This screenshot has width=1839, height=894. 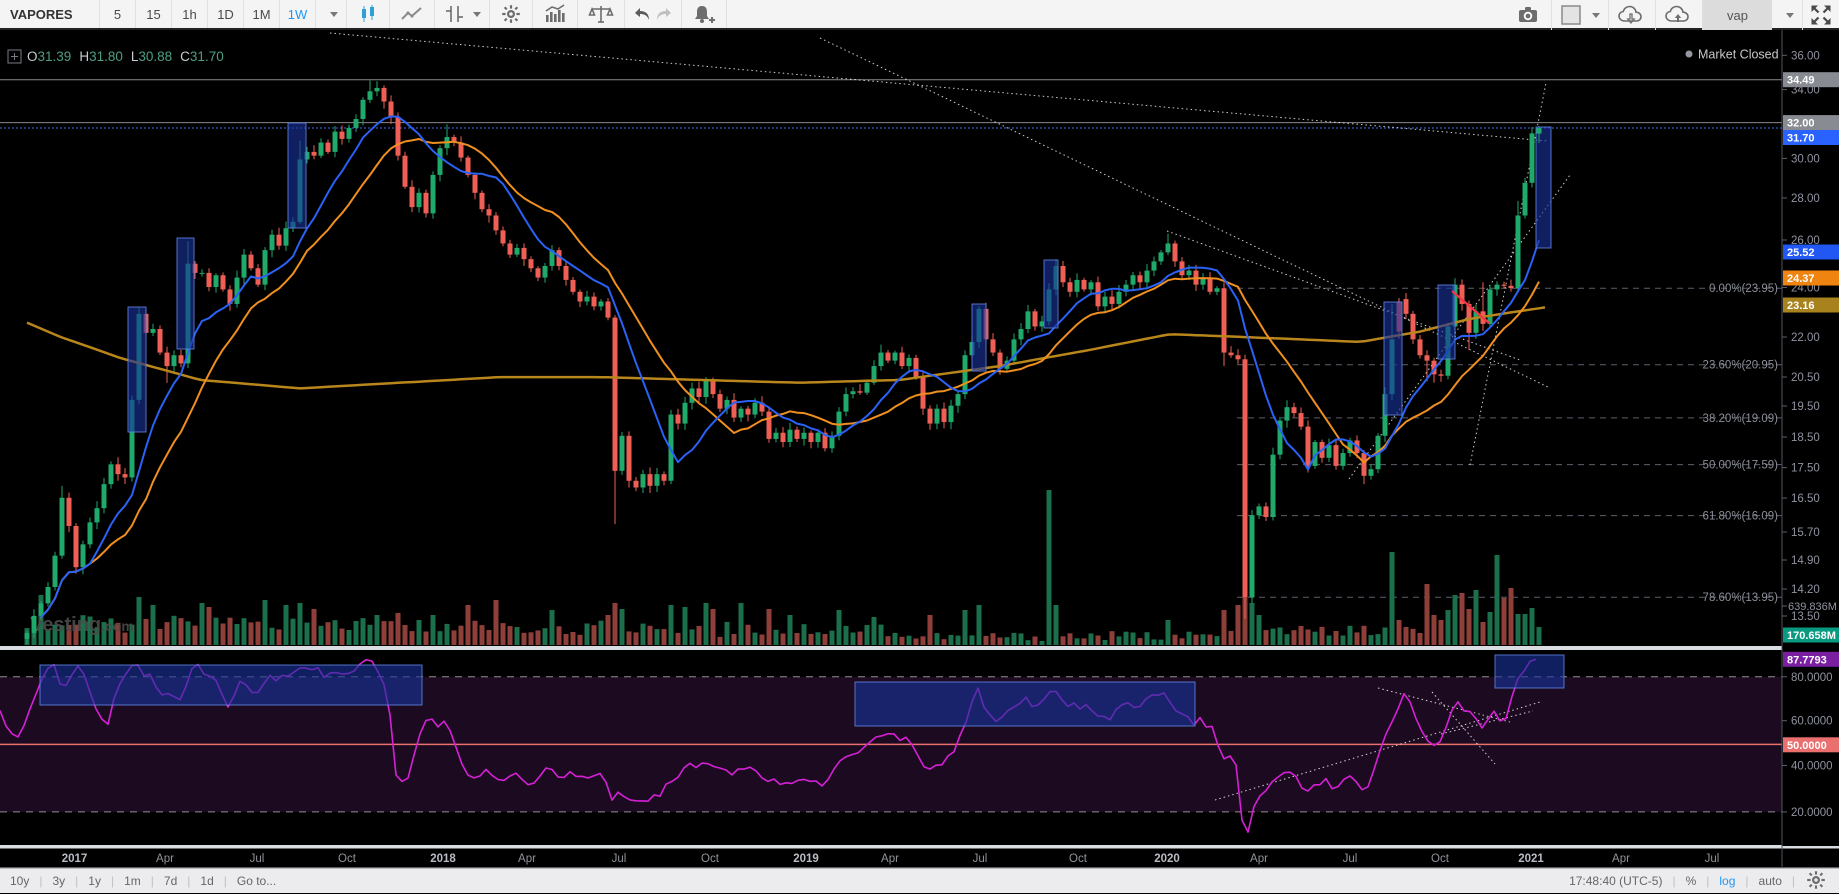 What do you see at coordinates (1807, 746) in the screenshot?
I see `svg-text: 50.0000` at bounding box center [1807, 746].